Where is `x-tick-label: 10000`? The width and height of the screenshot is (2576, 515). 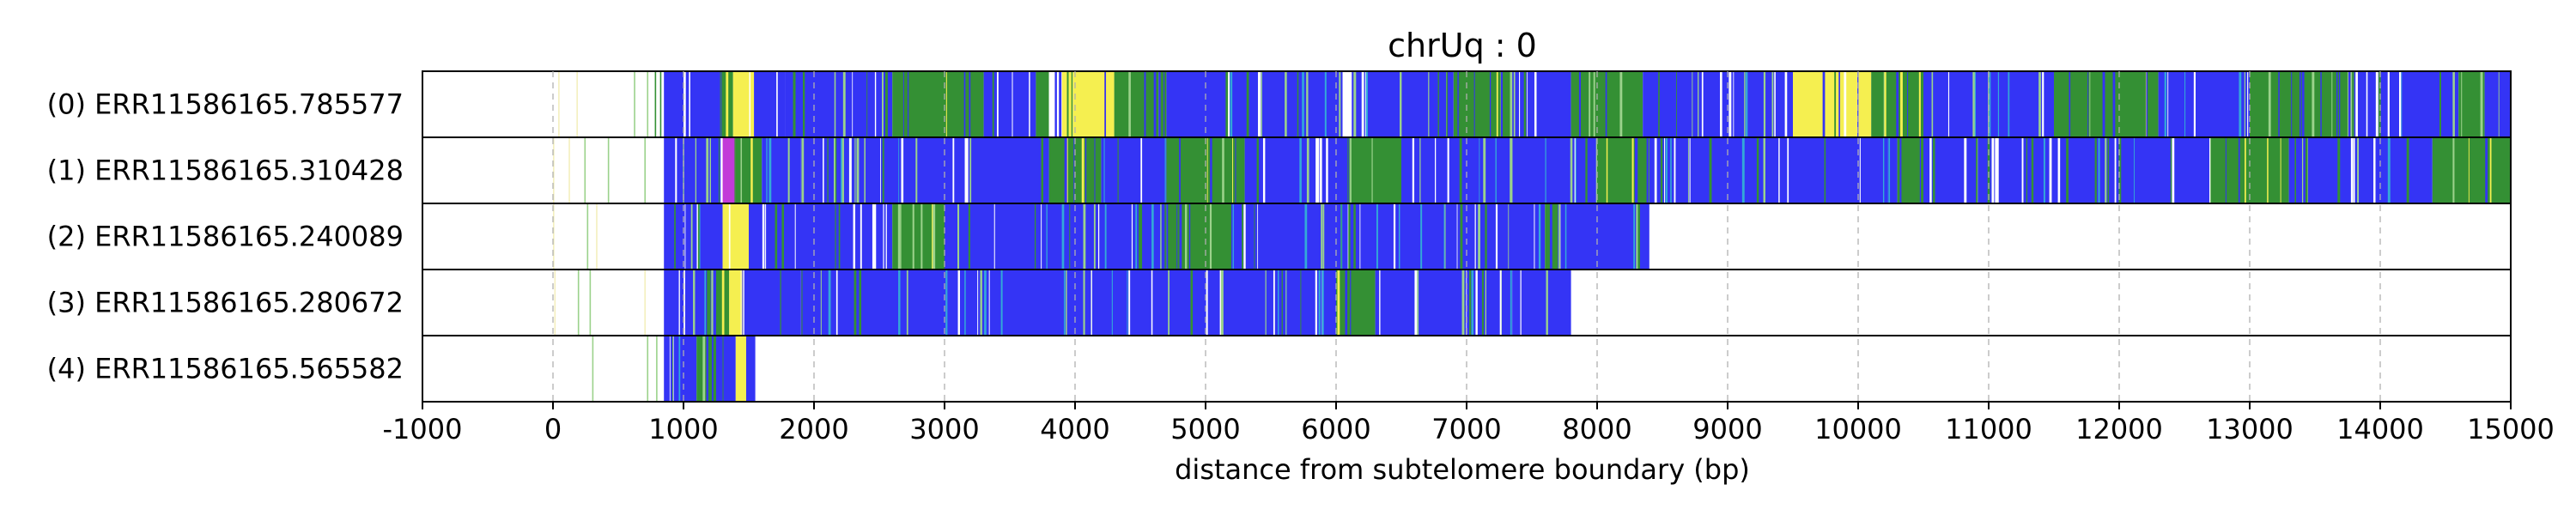
x-tick-label: 10000 is located at coordinates (1858, 429).